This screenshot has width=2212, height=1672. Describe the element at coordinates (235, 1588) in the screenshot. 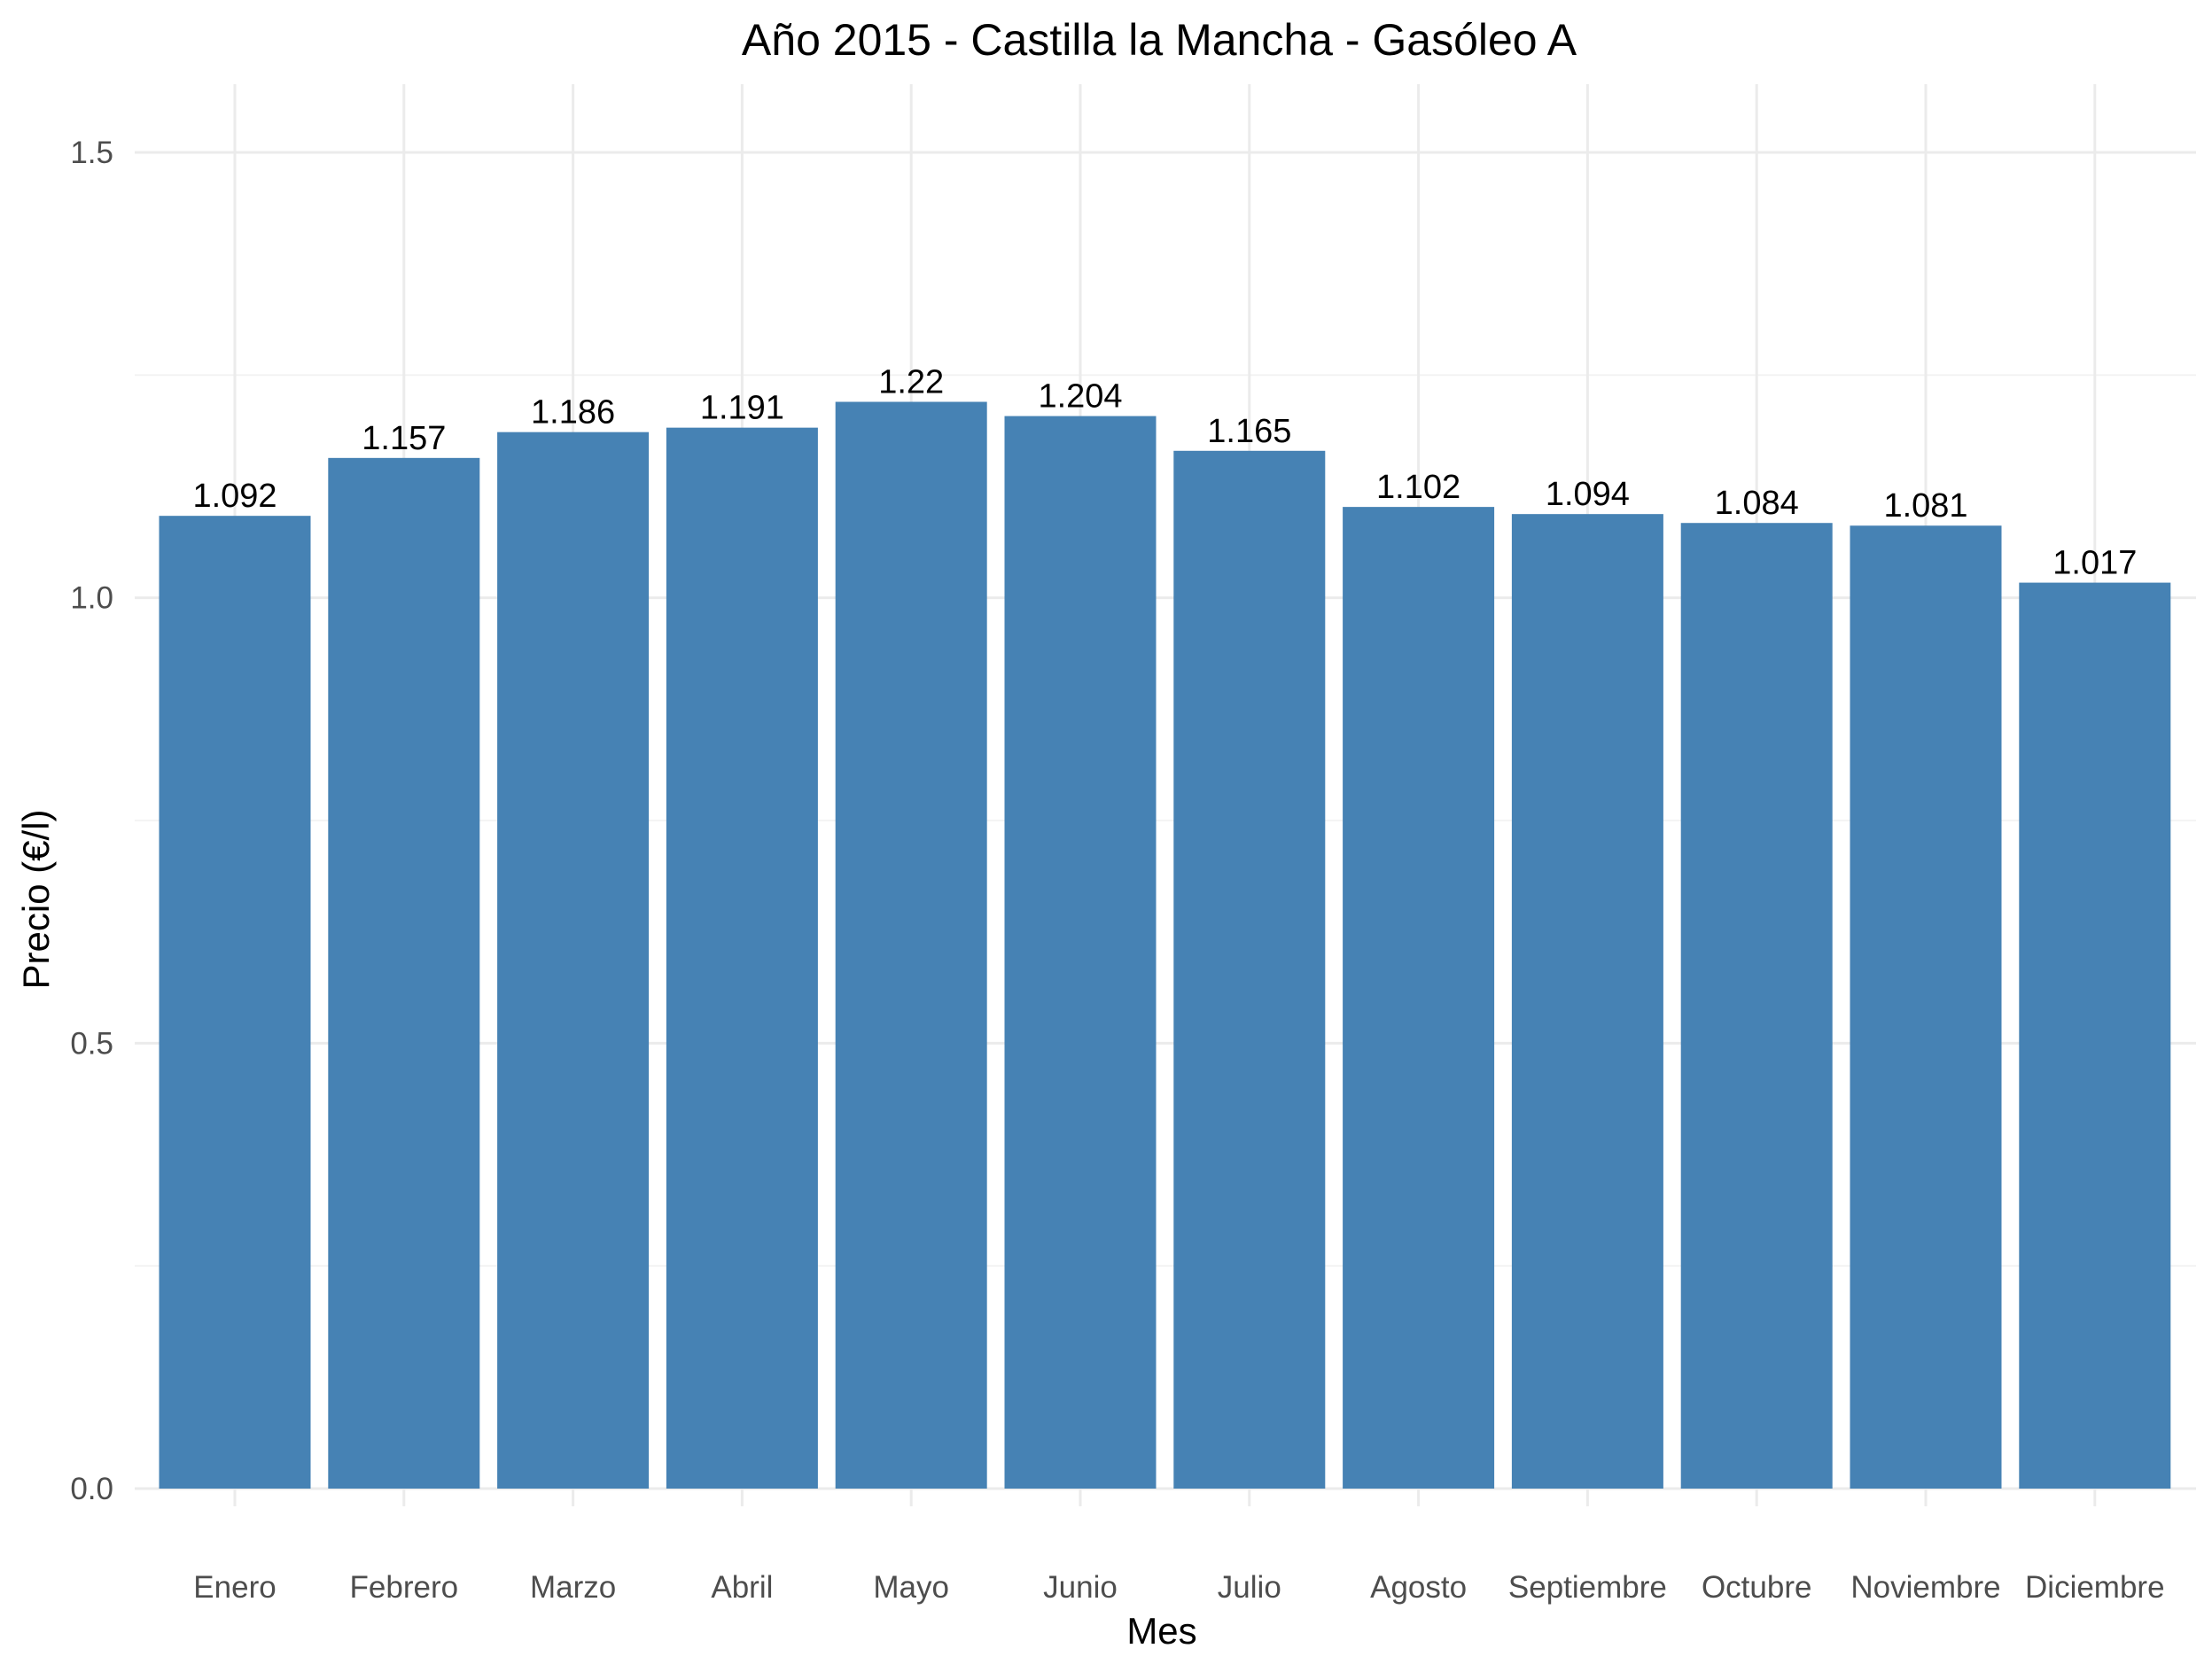

I see `x-tick-label: Enero` at that location.